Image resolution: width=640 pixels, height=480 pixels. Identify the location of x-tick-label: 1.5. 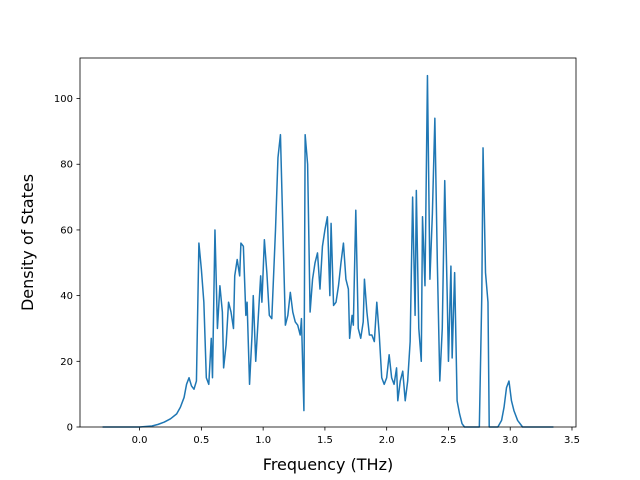
(325, 440).